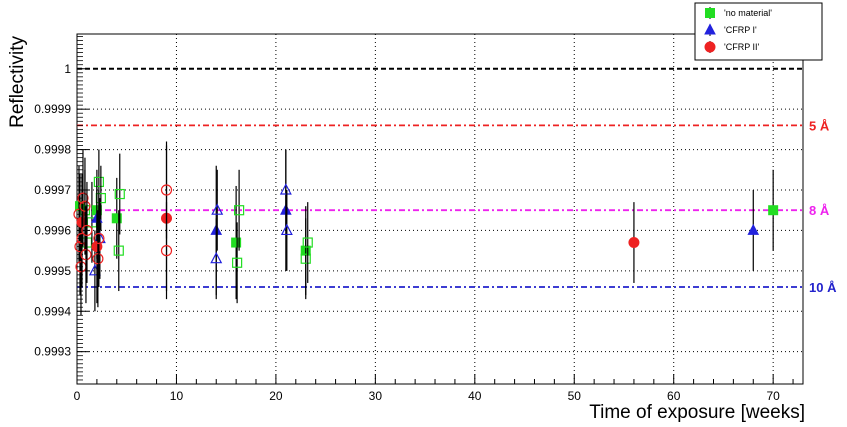 This screenshot has width=847, height=427. What do you see at coordinates (710, 13) in the screenshot?
I see `legend-marker-square` at bounding box center [710, 13].